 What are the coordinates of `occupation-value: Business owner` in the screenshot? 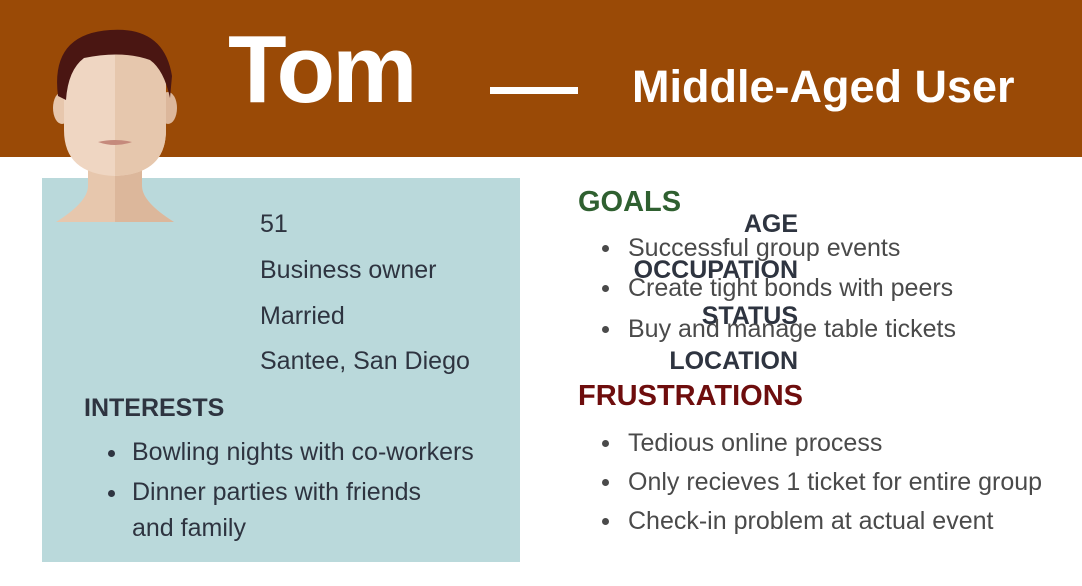 It's located at (348, 270).